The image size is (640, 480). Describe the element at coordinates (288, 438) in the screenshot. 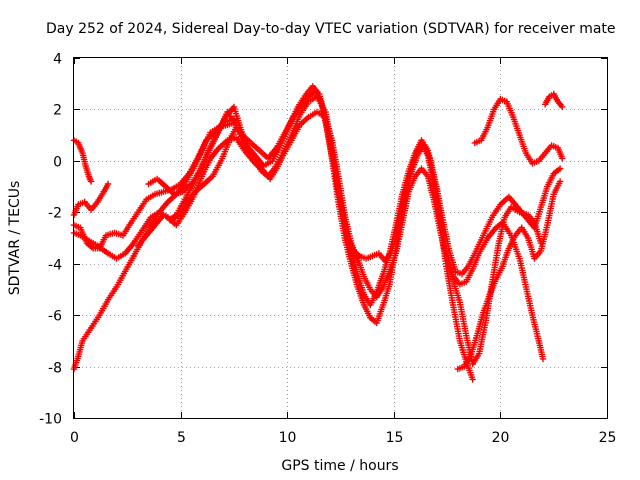

I see `x-tick-label: 10` at that location.